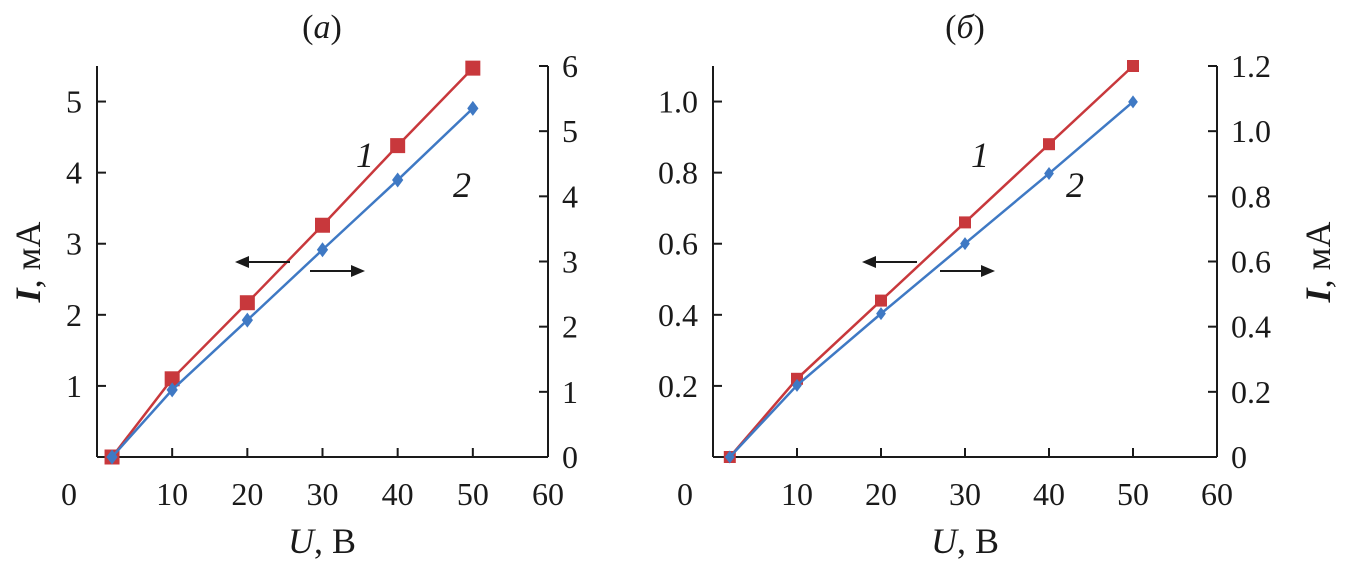 This screenshot has width=1346, height=565. Describe the element at coordinates (678, 386) in the screenshot. I see `y-tick-label-left: 0.2` at that location.